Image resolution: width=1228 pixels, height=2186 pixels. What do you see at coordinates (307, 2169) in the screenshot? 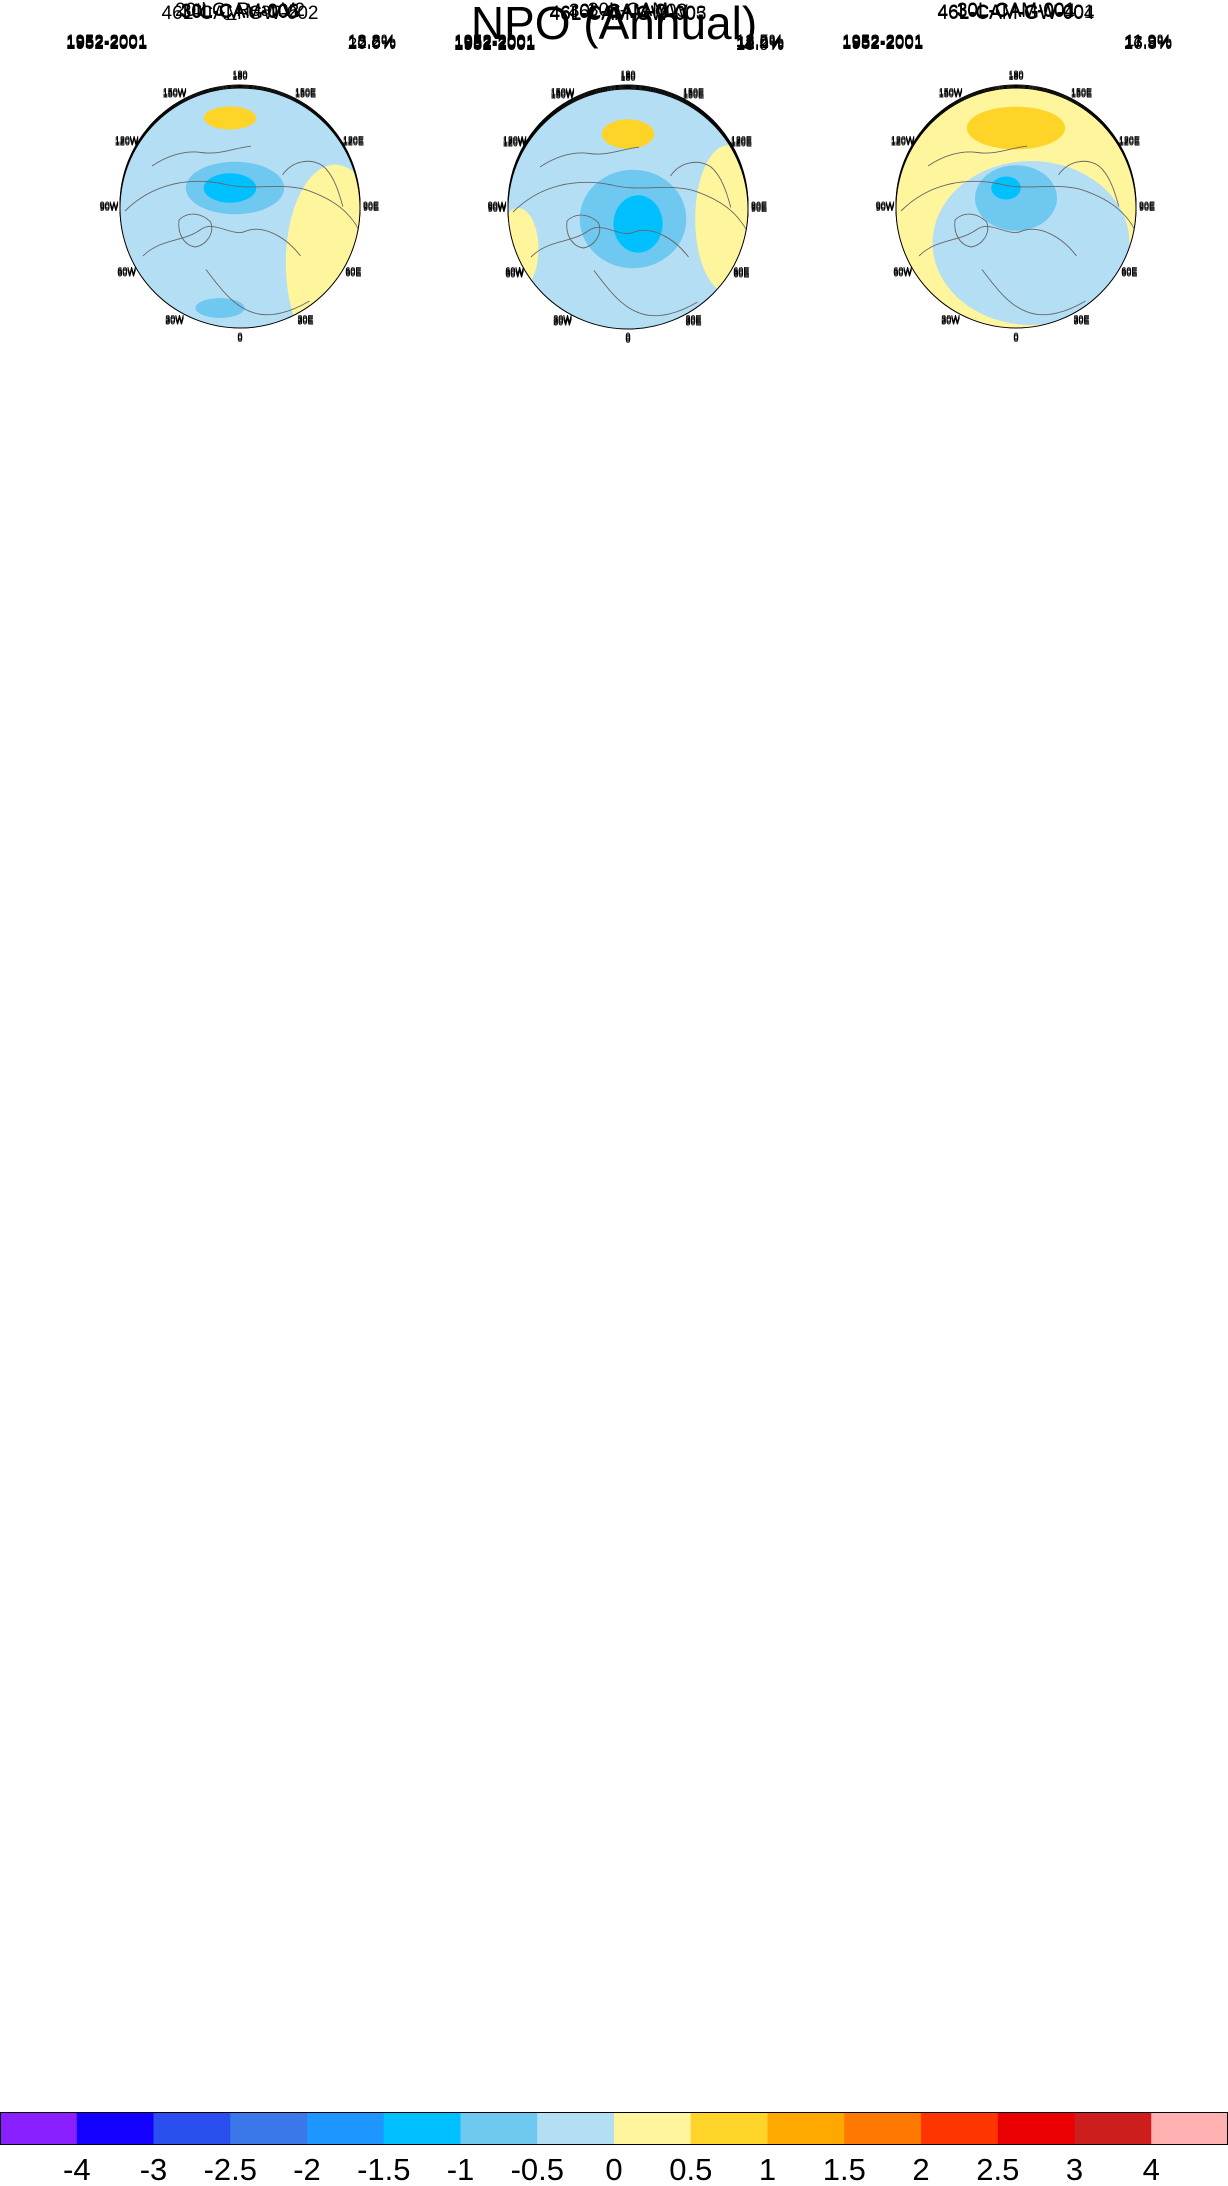
I see `colorbar-tick-label: -2` at bounding box center [307, 2169].